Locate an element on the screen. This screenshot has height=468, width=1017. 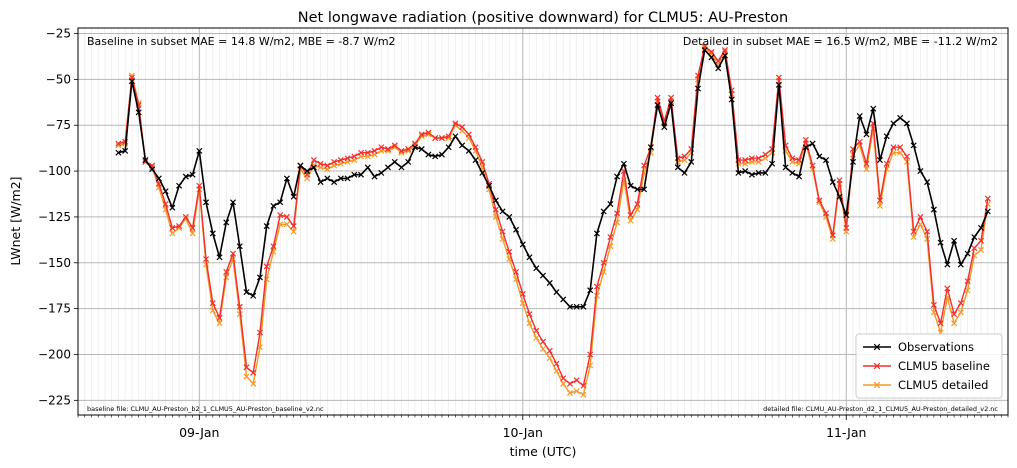
y-tick-label: −150 is located at coordinates (54, 263).